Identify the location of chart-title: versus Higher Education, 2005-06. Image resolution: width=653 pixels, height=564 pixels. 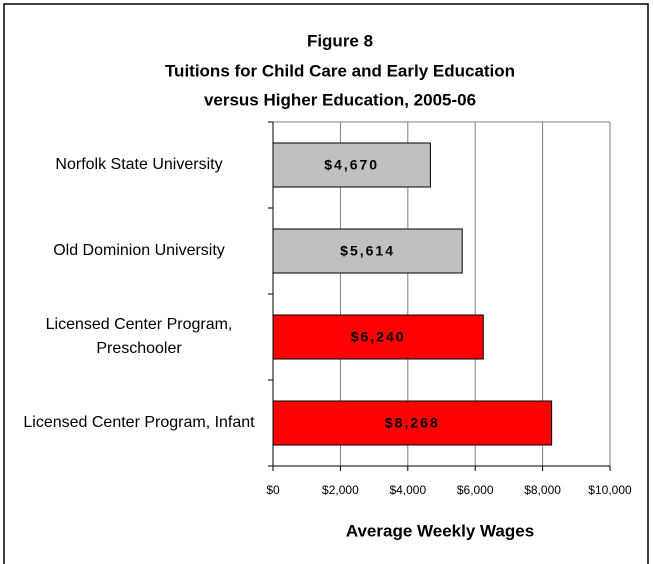
(340, 99).